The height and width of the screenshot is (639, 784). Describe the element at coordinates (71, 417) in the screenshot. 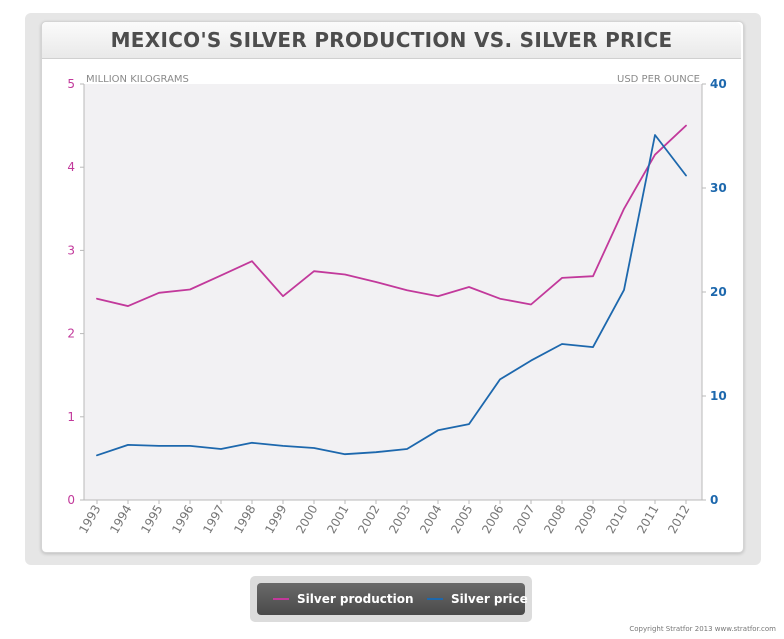

I see `left-tick-label: 1` at that location.